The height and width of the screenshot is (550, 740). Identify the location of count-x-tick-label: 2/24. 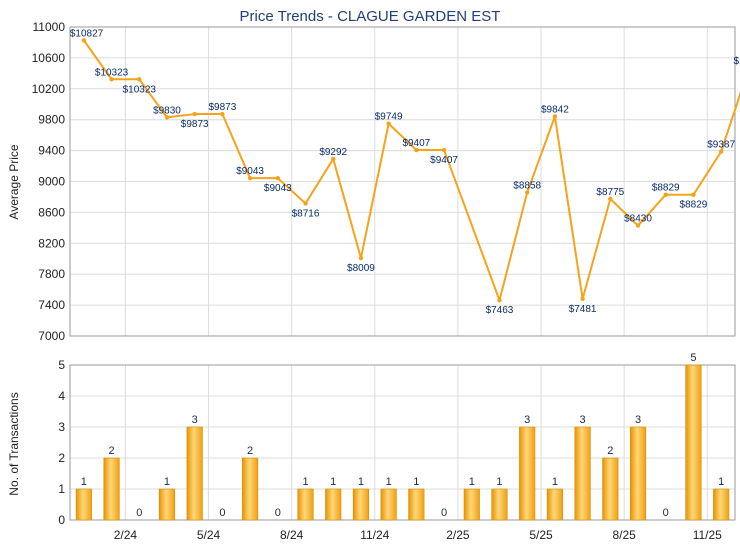
(126, 535).